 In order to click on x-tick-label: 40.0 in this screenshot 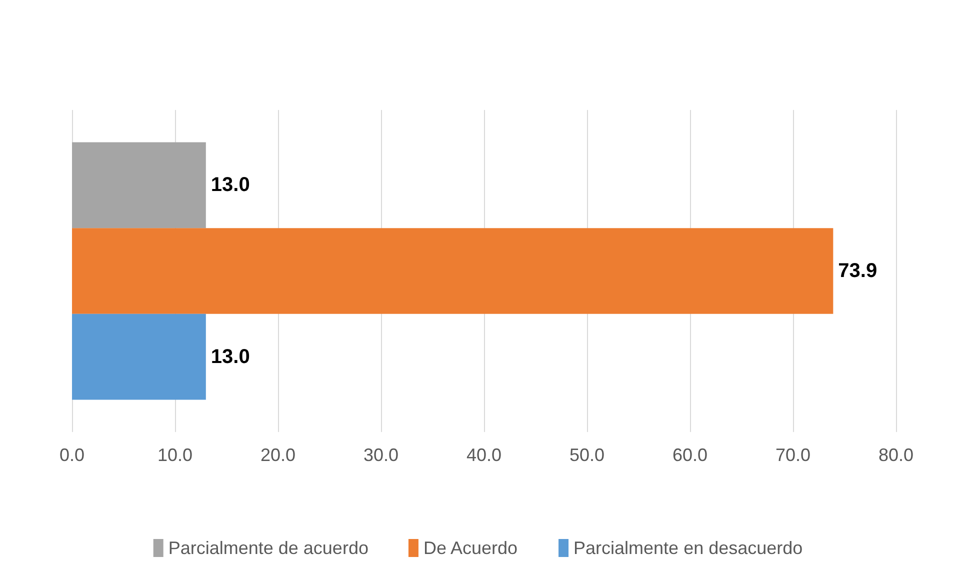, I will do `click(484, 455)`.